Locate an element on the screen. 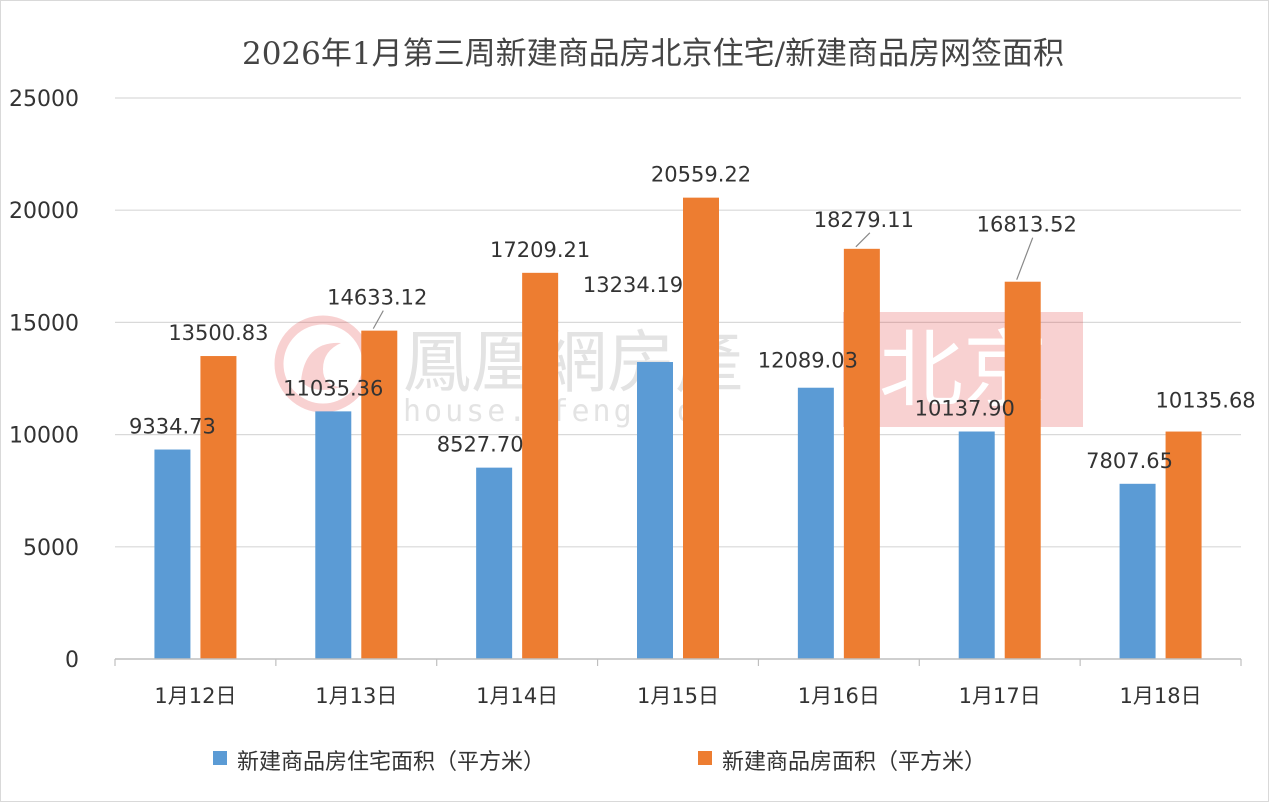 The height and width of the screenshot is (803, 1269). label-leader-lines is located at coordinates (703, 280).